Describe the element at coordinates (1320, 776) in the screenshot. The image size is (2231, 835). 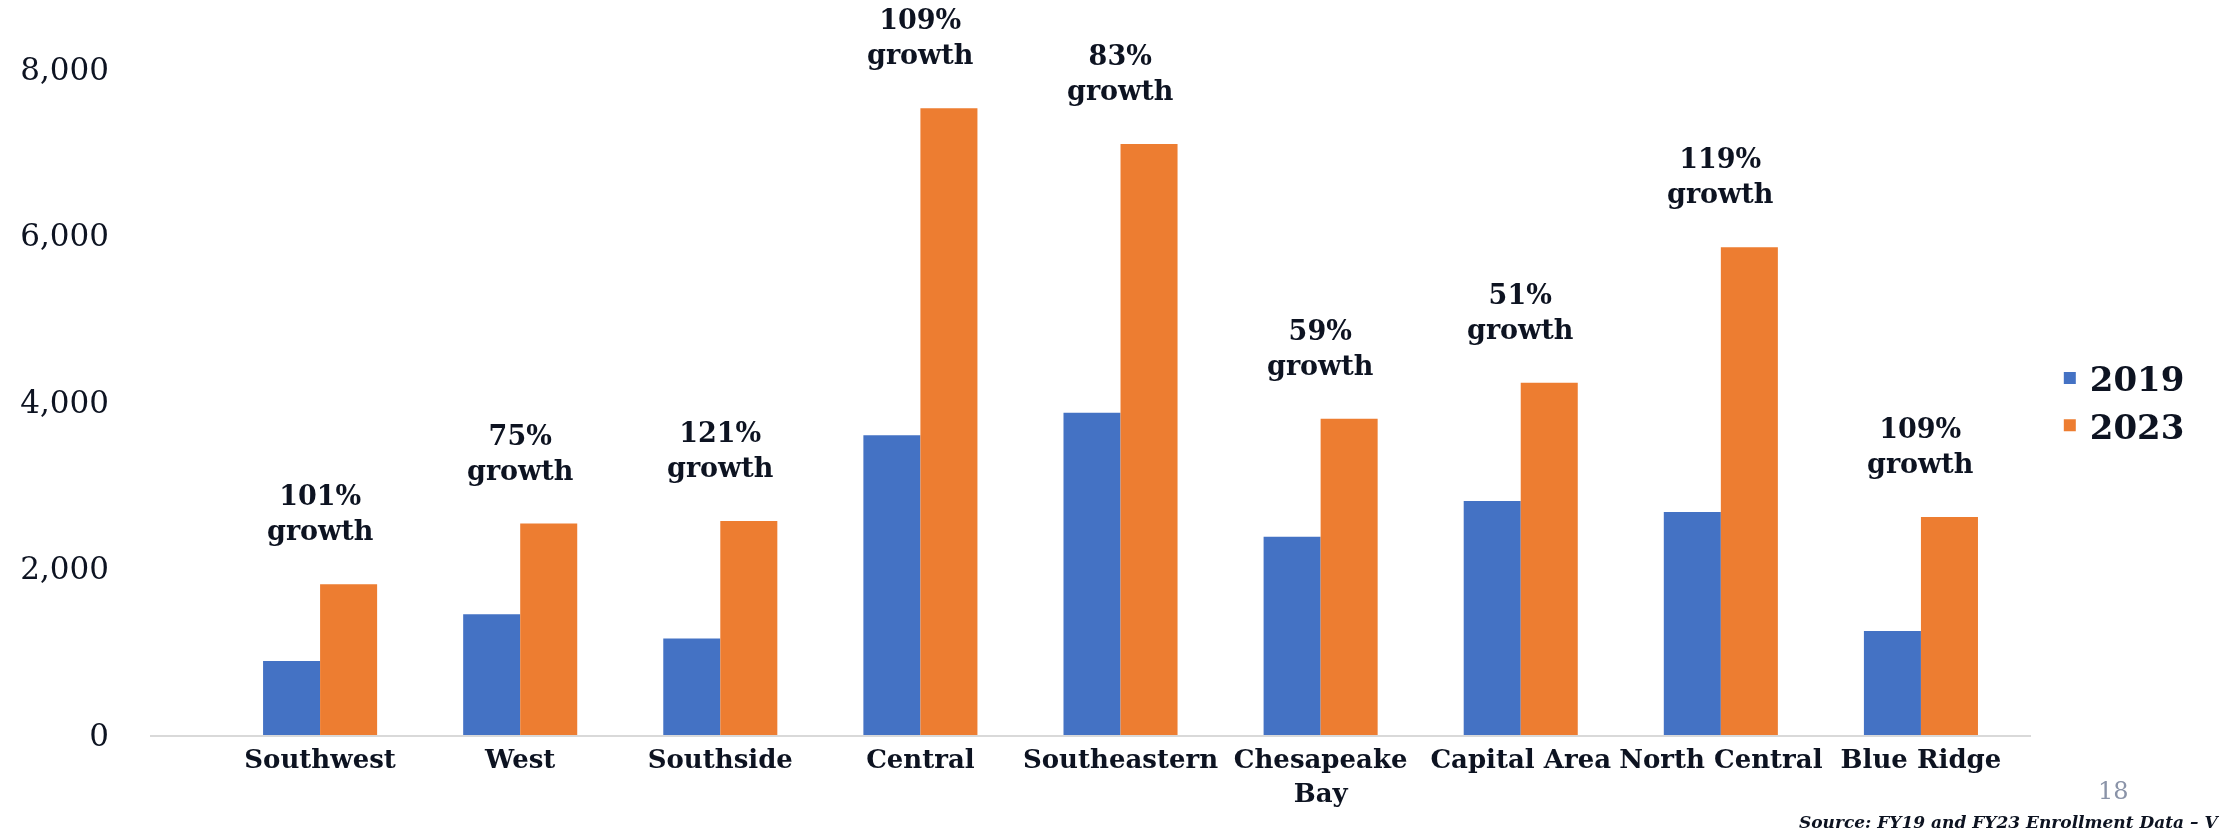
I see `x-tick-label: Chesapeake Bay` at that location.